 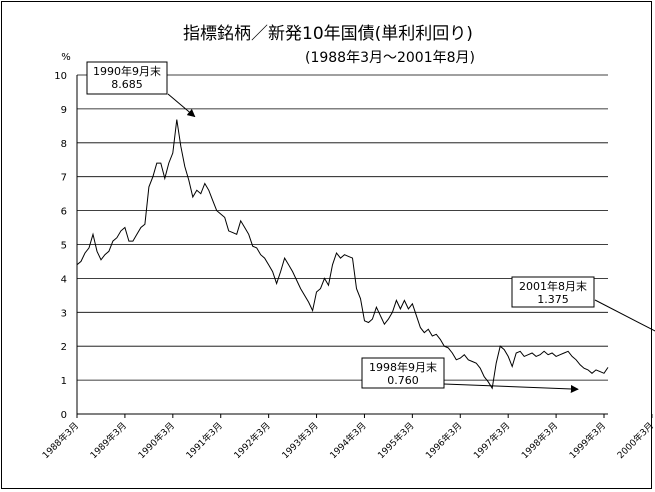 What do you see at coordinates (60, 246) in the screenshot?
I see `y-axis-ticks: 0 1 2 3 4 5 6 7 8 9 10` at bounding box center [60, 246].